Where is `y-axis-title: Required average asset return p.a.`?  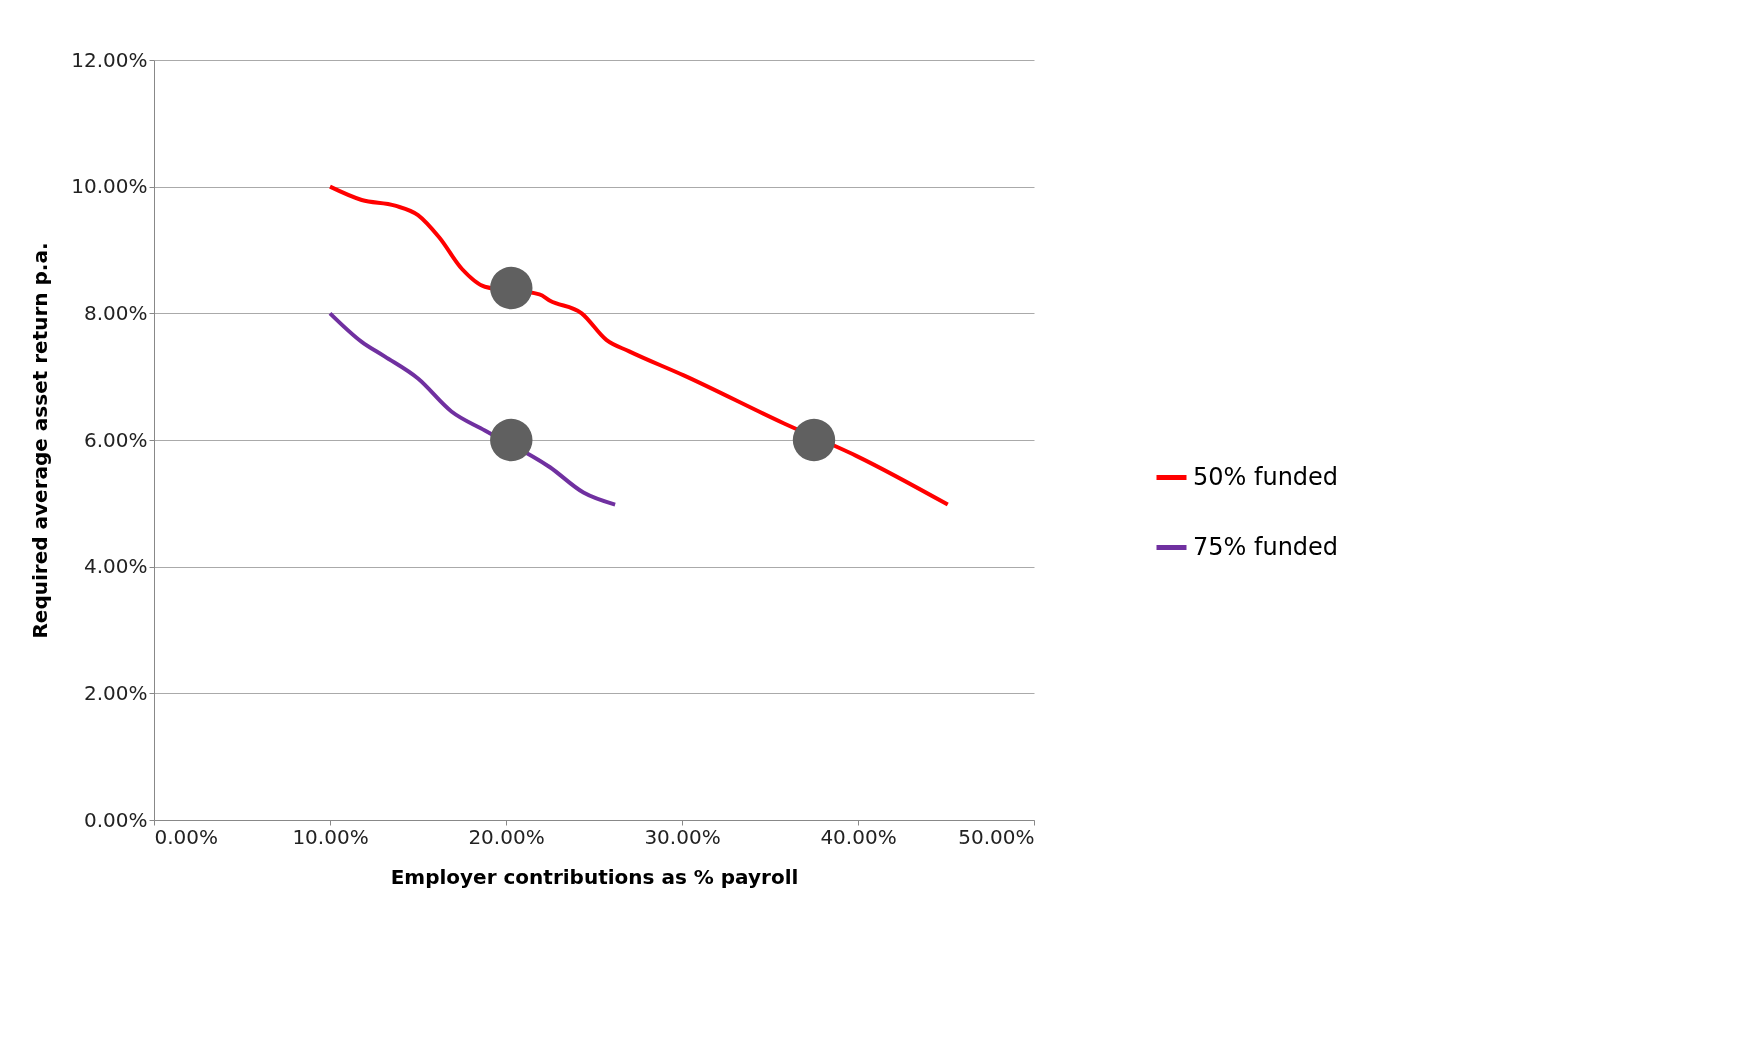
y-axis-title: Required average asset return p.a. is located at coordinates (40, 440).